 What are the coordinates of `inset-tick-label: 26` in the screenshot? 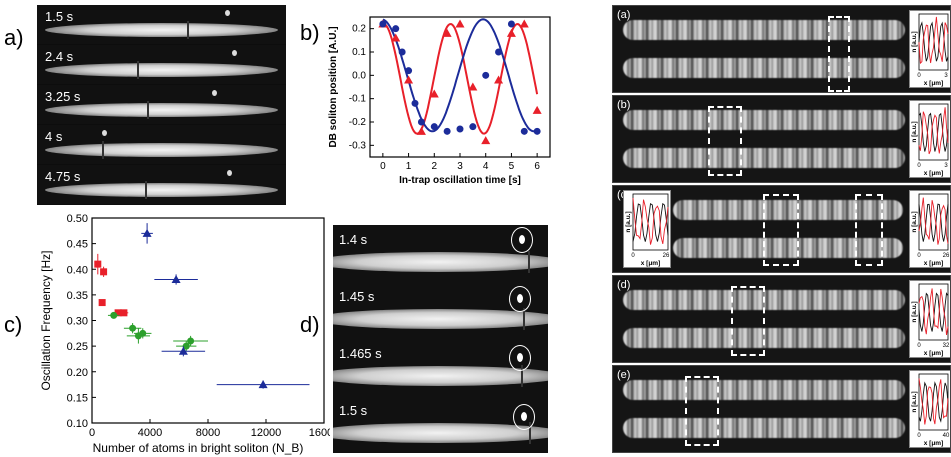 It's located at (946, 256).